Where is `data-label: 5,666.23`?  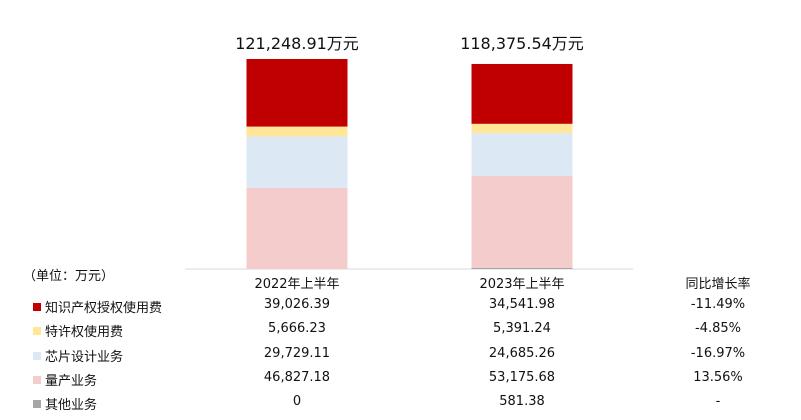
data-label: 5,666.23 is located at coordinates (297, 328).